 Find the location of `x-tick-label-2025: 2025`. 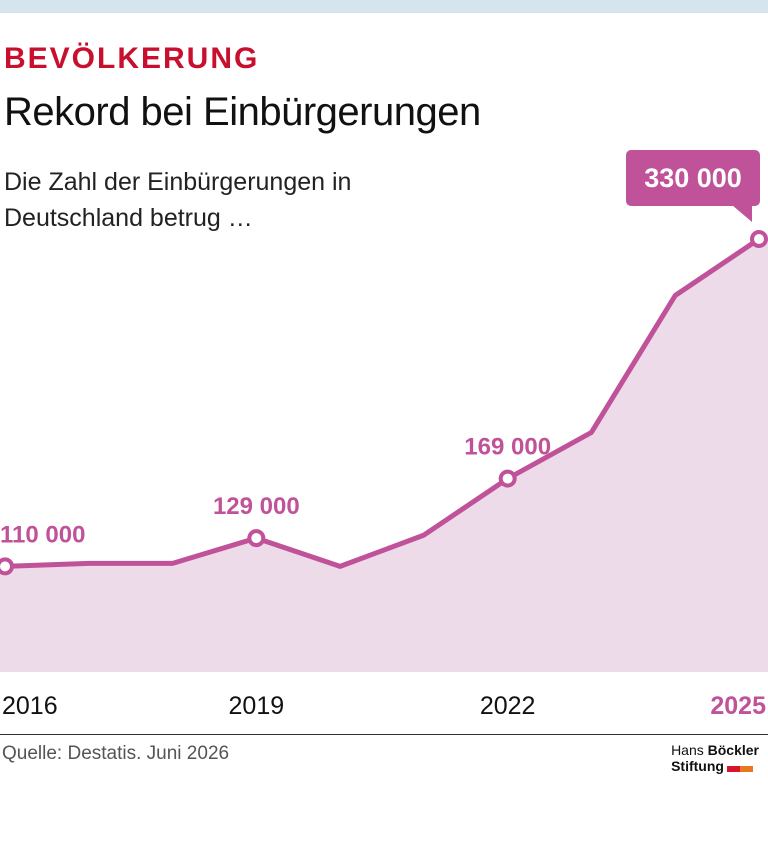

x-tick-label-2025: 2025 is located at coordinates (738, 706).